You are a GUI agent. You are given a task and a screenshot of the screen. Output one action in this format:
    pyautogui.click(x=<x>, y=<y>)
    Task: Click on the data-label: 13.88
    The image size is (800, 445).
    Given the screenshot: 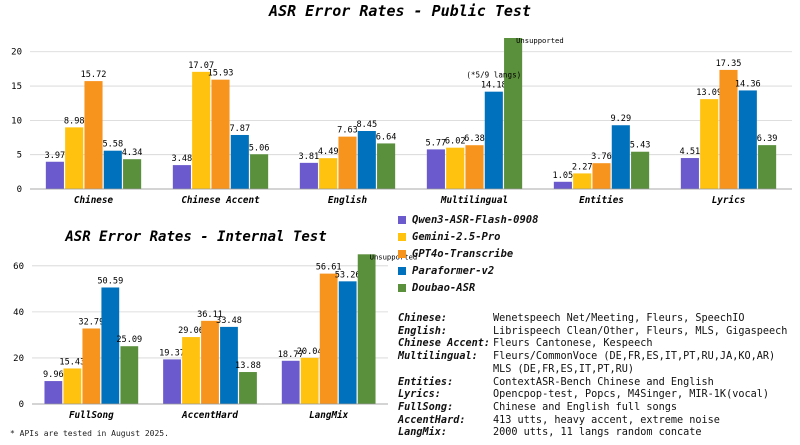 What is the action you would take?
    pyautogui.click(x=248, y=366)
    